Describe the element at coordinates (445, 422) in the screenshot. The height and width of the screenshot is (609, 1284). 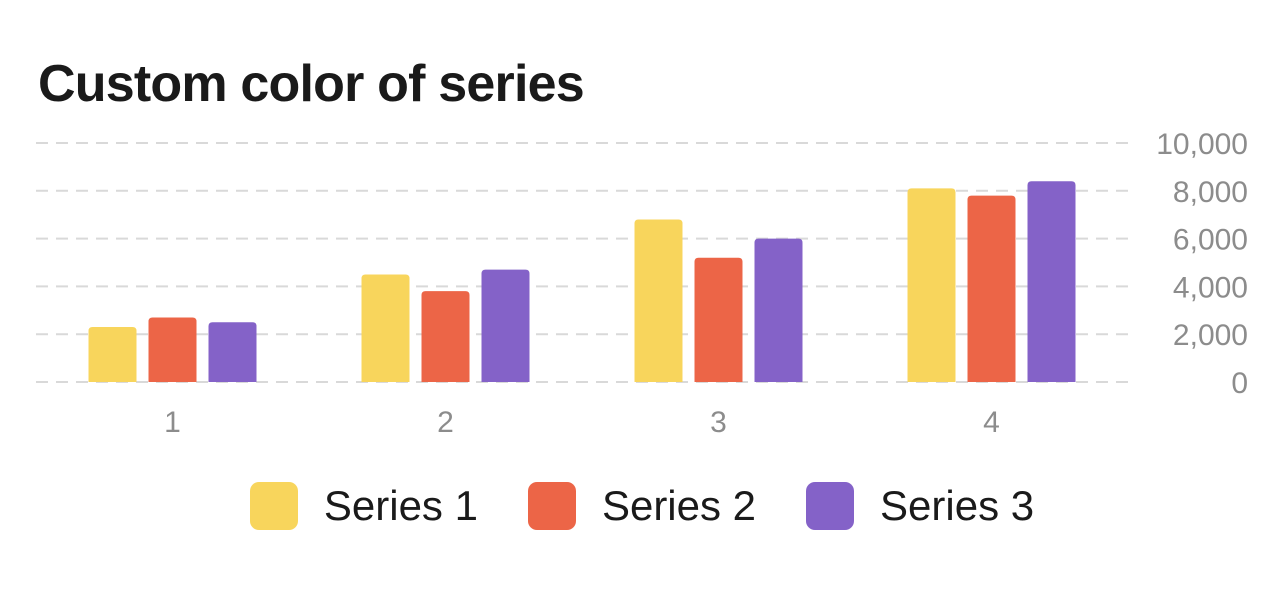
I see `x-tick-label: 2` at that location.